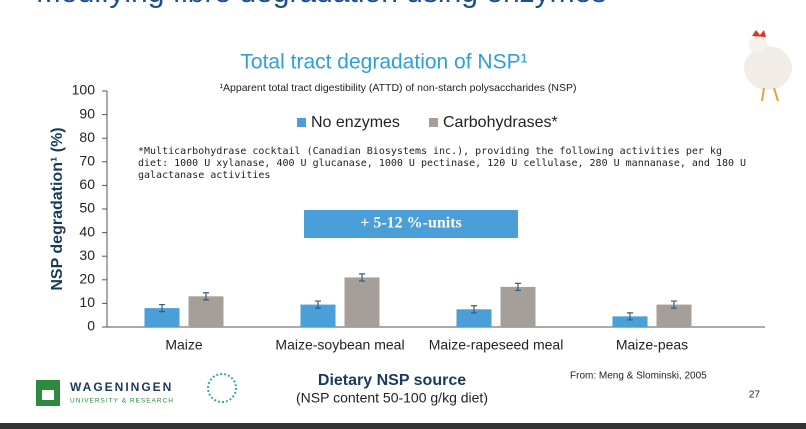 The width and height of the screenshot is (806, 429). I want to click on chart-title: Total tract degradation of NSP¹, so click(383, 62).